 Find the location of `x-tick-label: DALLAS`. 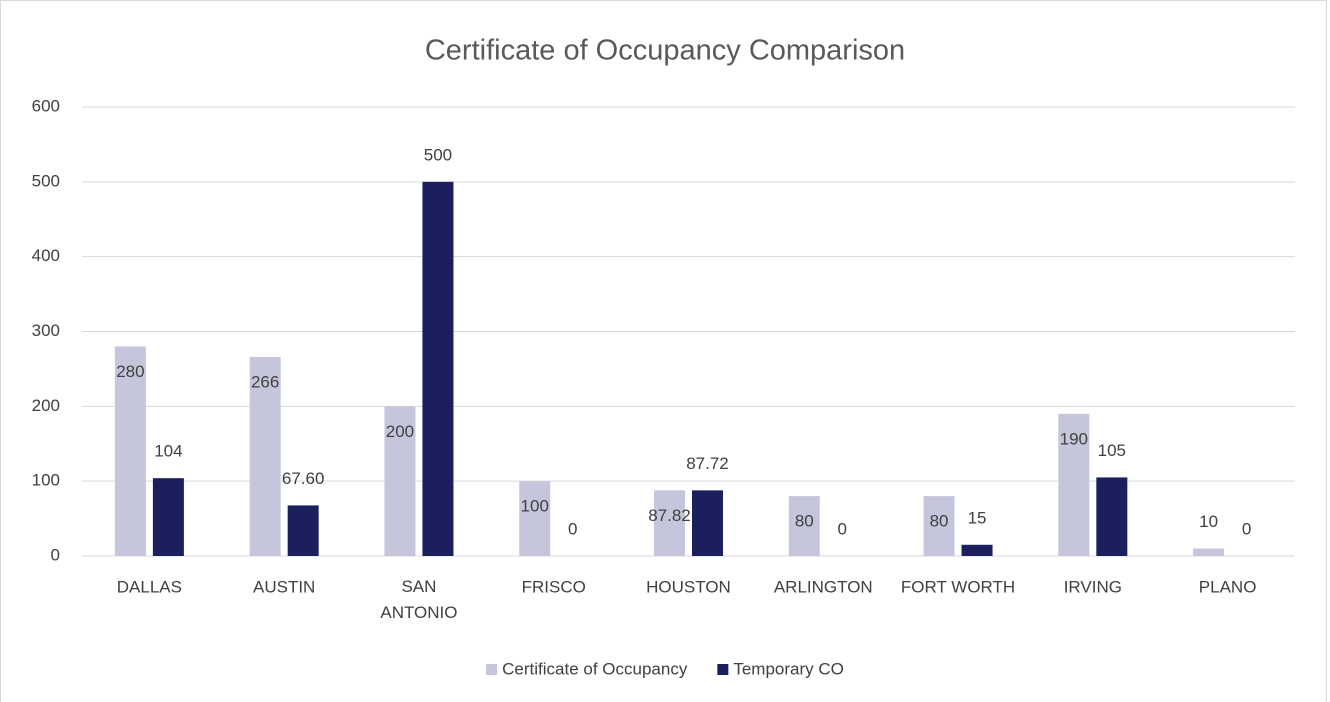

x-tick-label: DALLAS is located at coordinates (149, 586).